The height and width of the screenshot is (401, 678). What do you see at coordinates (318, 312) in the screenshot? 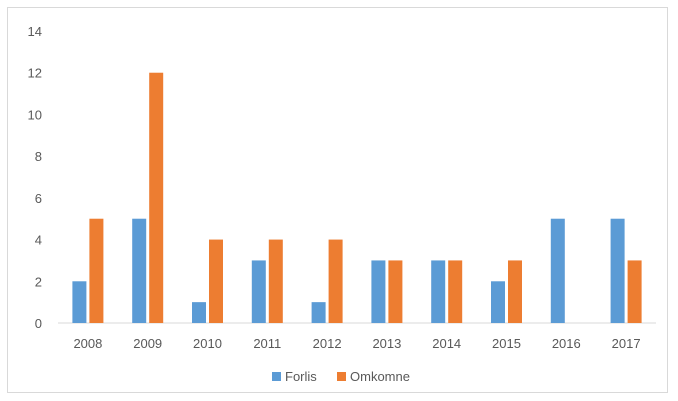
I see `bar-forlis-2012` at bounding box center [318, 312].